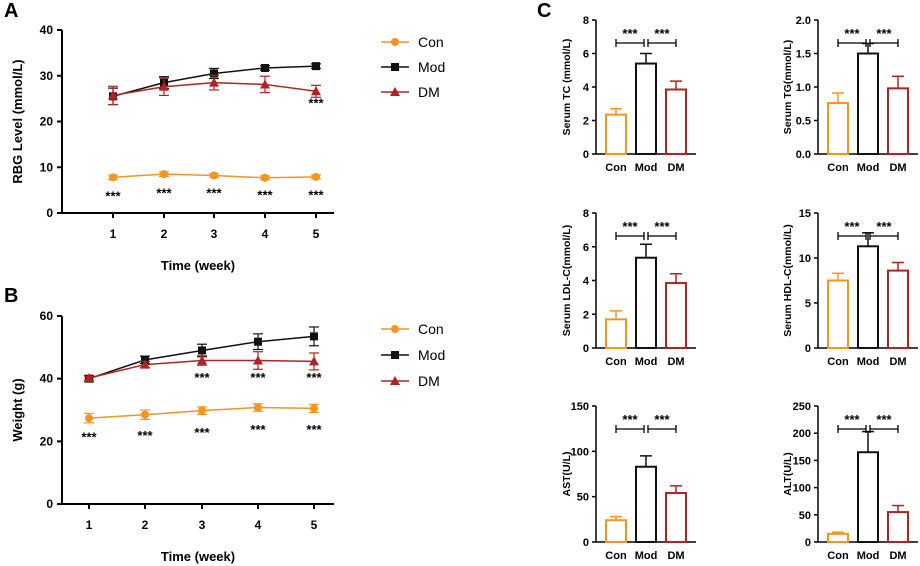 The image size is (920, 566). I want to click on y-axis-title: Serum TG(mmol/L), so click(788, 87).